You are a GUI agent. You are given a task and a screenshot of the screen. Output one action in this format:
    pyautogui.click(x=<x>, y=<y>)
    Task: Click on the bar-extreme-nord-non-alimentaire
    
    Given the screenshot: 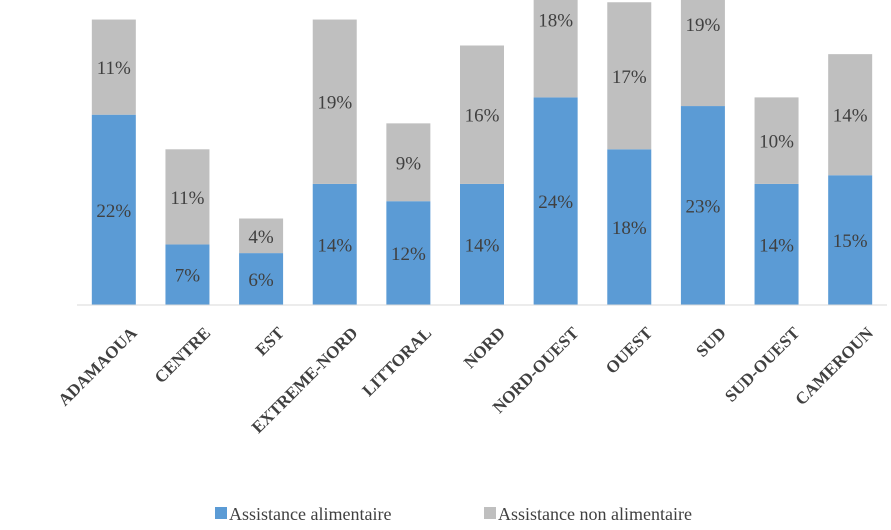 What is the action you would take?
    pyautogui.click(x=334, y=101)
    